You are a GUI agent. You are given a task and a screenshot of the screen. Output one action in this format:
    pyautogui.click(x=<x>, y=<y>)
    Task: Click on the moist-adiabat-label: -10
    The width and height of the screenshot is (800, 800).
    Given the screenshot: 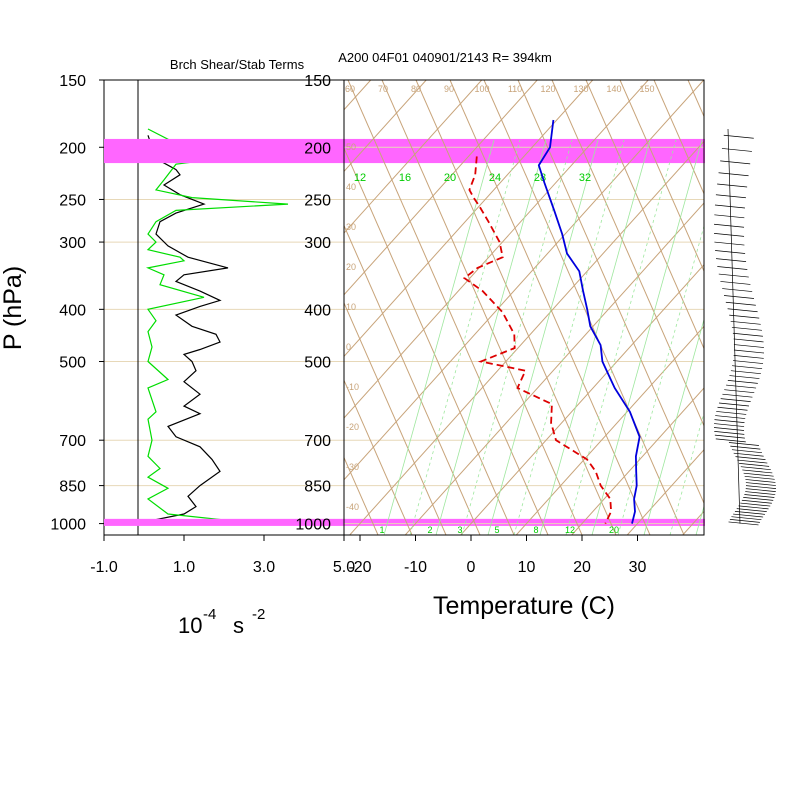 What is the action you would take?
    pyautogui.click(x=352, y=387)
    